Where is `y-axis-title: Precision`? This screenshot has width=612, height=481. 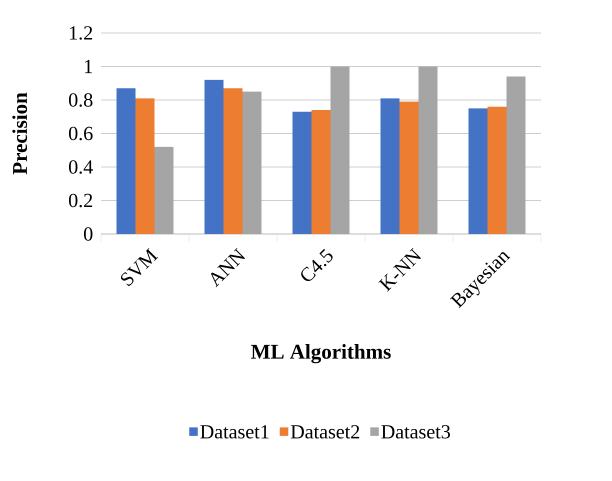 y-axis-title: Precision is located at coordinates (20, 133).